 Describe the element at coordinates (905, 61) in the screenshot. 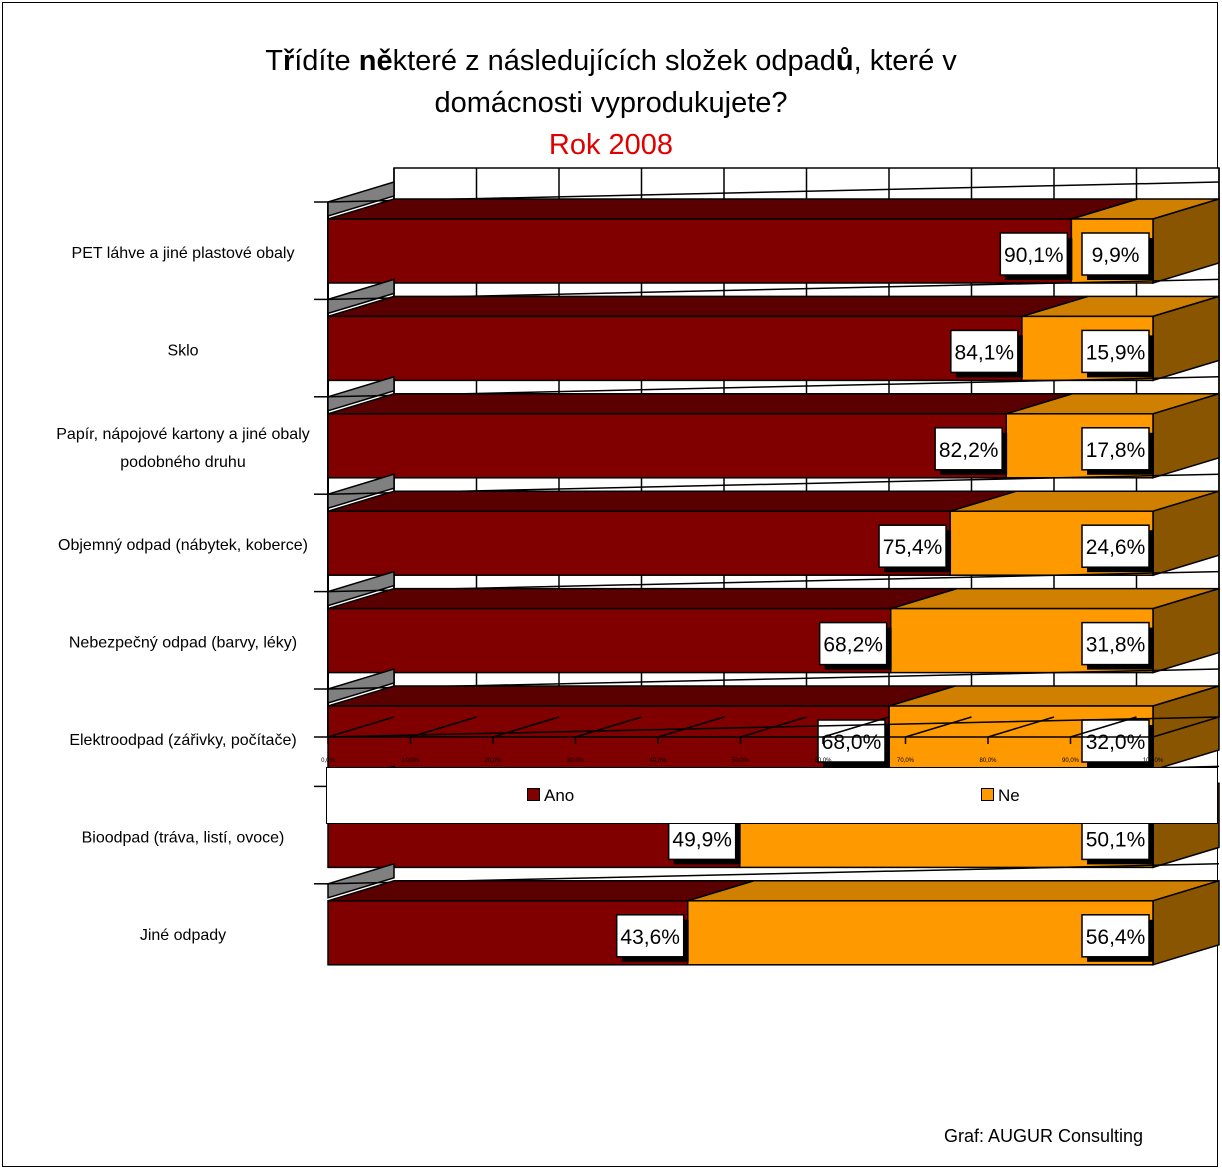

I see `title-part: , které v` at that location.